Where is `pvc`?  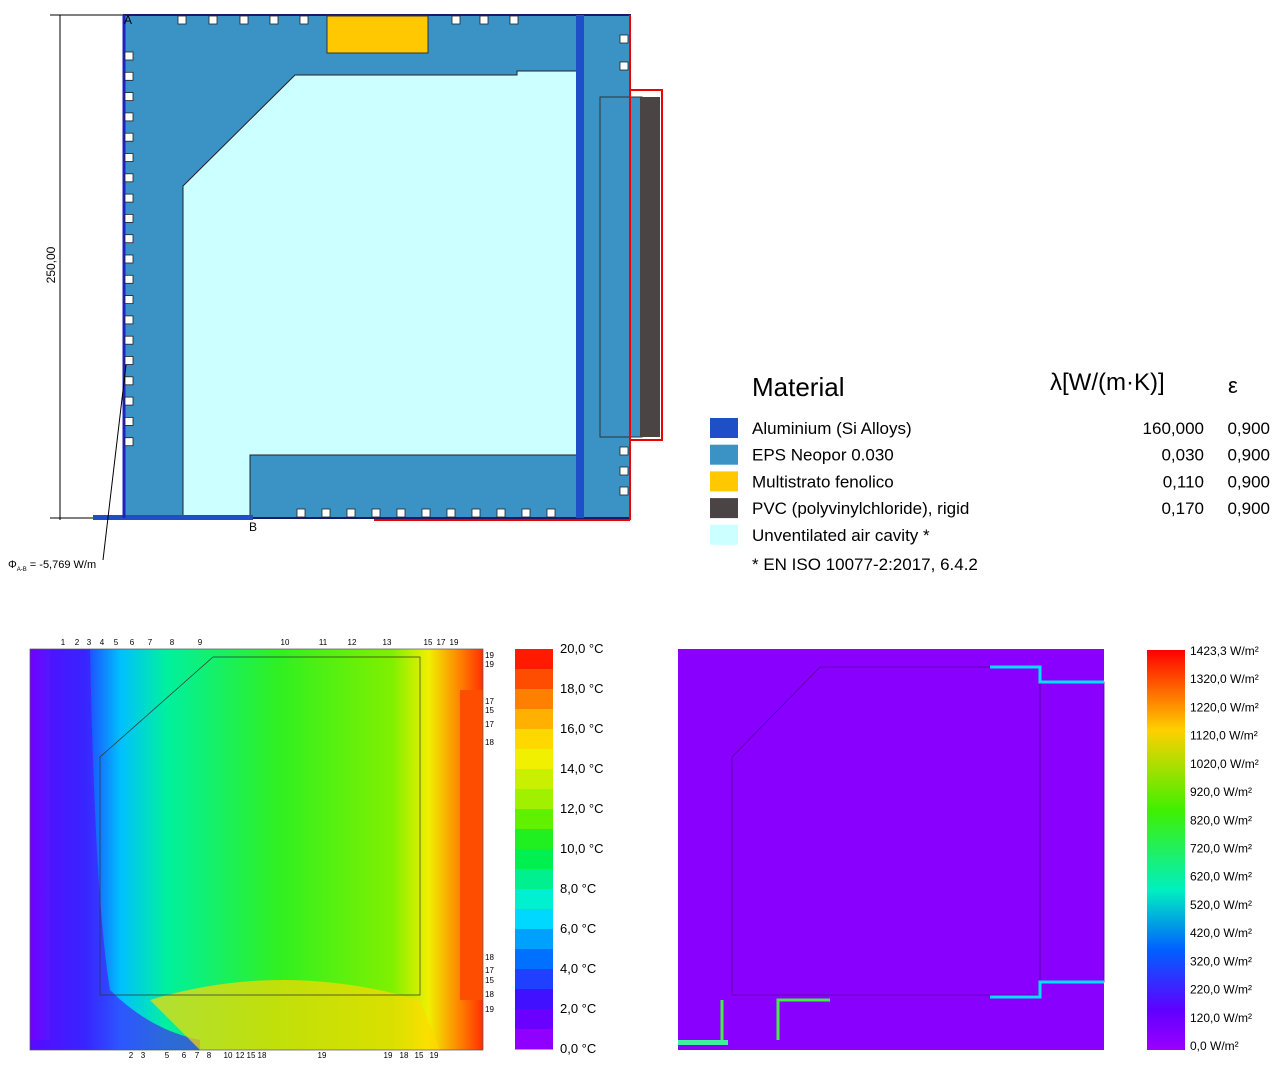 pvc is located at coordinates (650, 267).